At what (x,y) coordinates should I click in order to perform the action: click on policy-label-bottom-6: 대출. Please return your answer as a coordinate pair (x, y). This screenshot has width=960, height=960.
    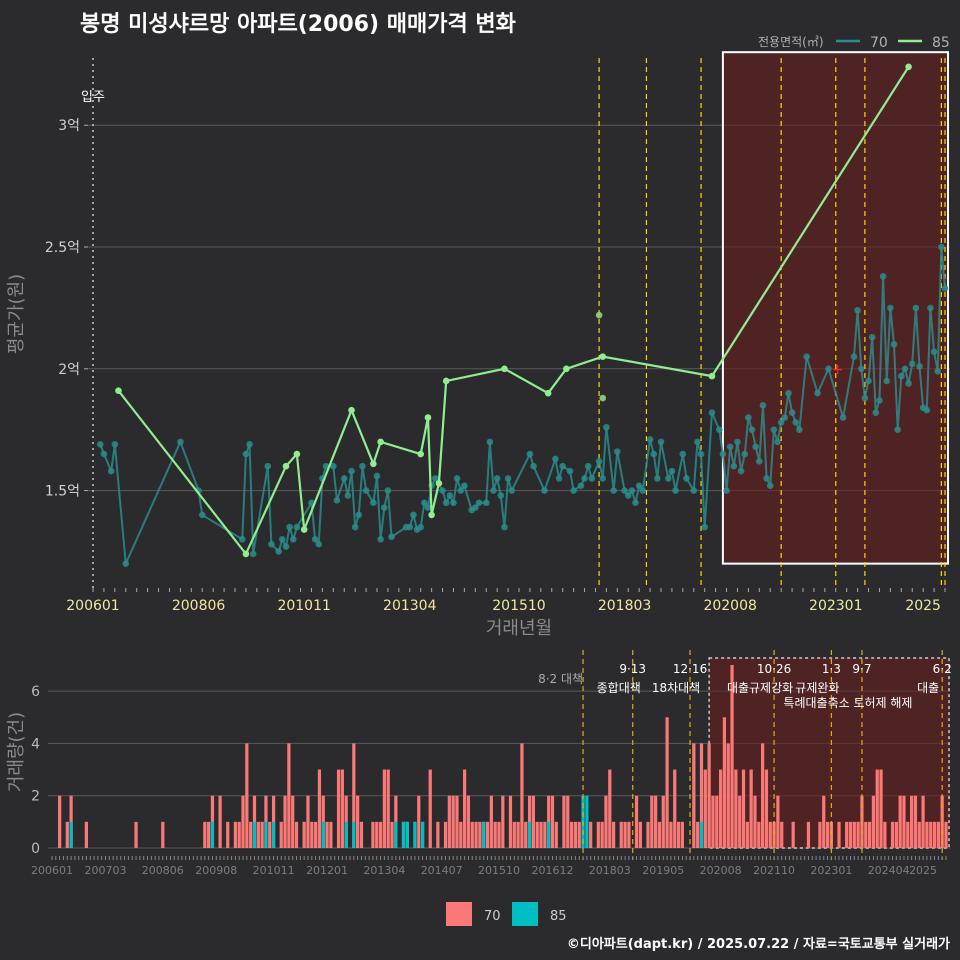
    Looking at the image, I should click on (928, 688).